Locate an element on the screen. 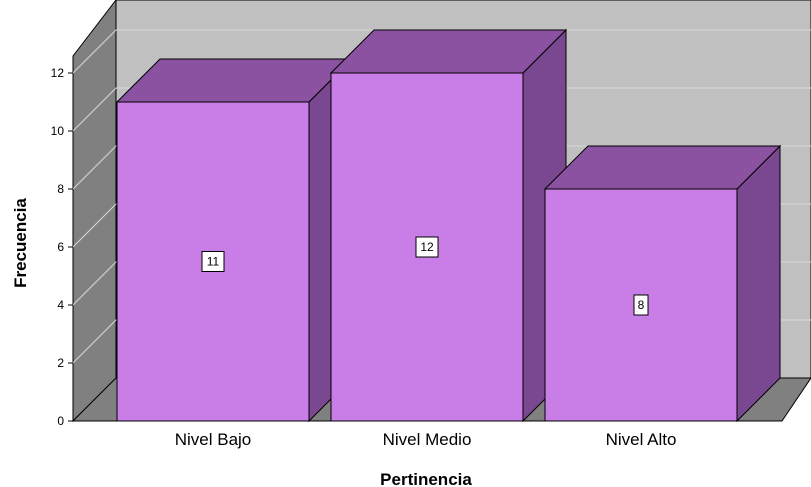 The height and width of the screenshot is (487, 811). data-label: 8 is located at coordinates (641, 305).